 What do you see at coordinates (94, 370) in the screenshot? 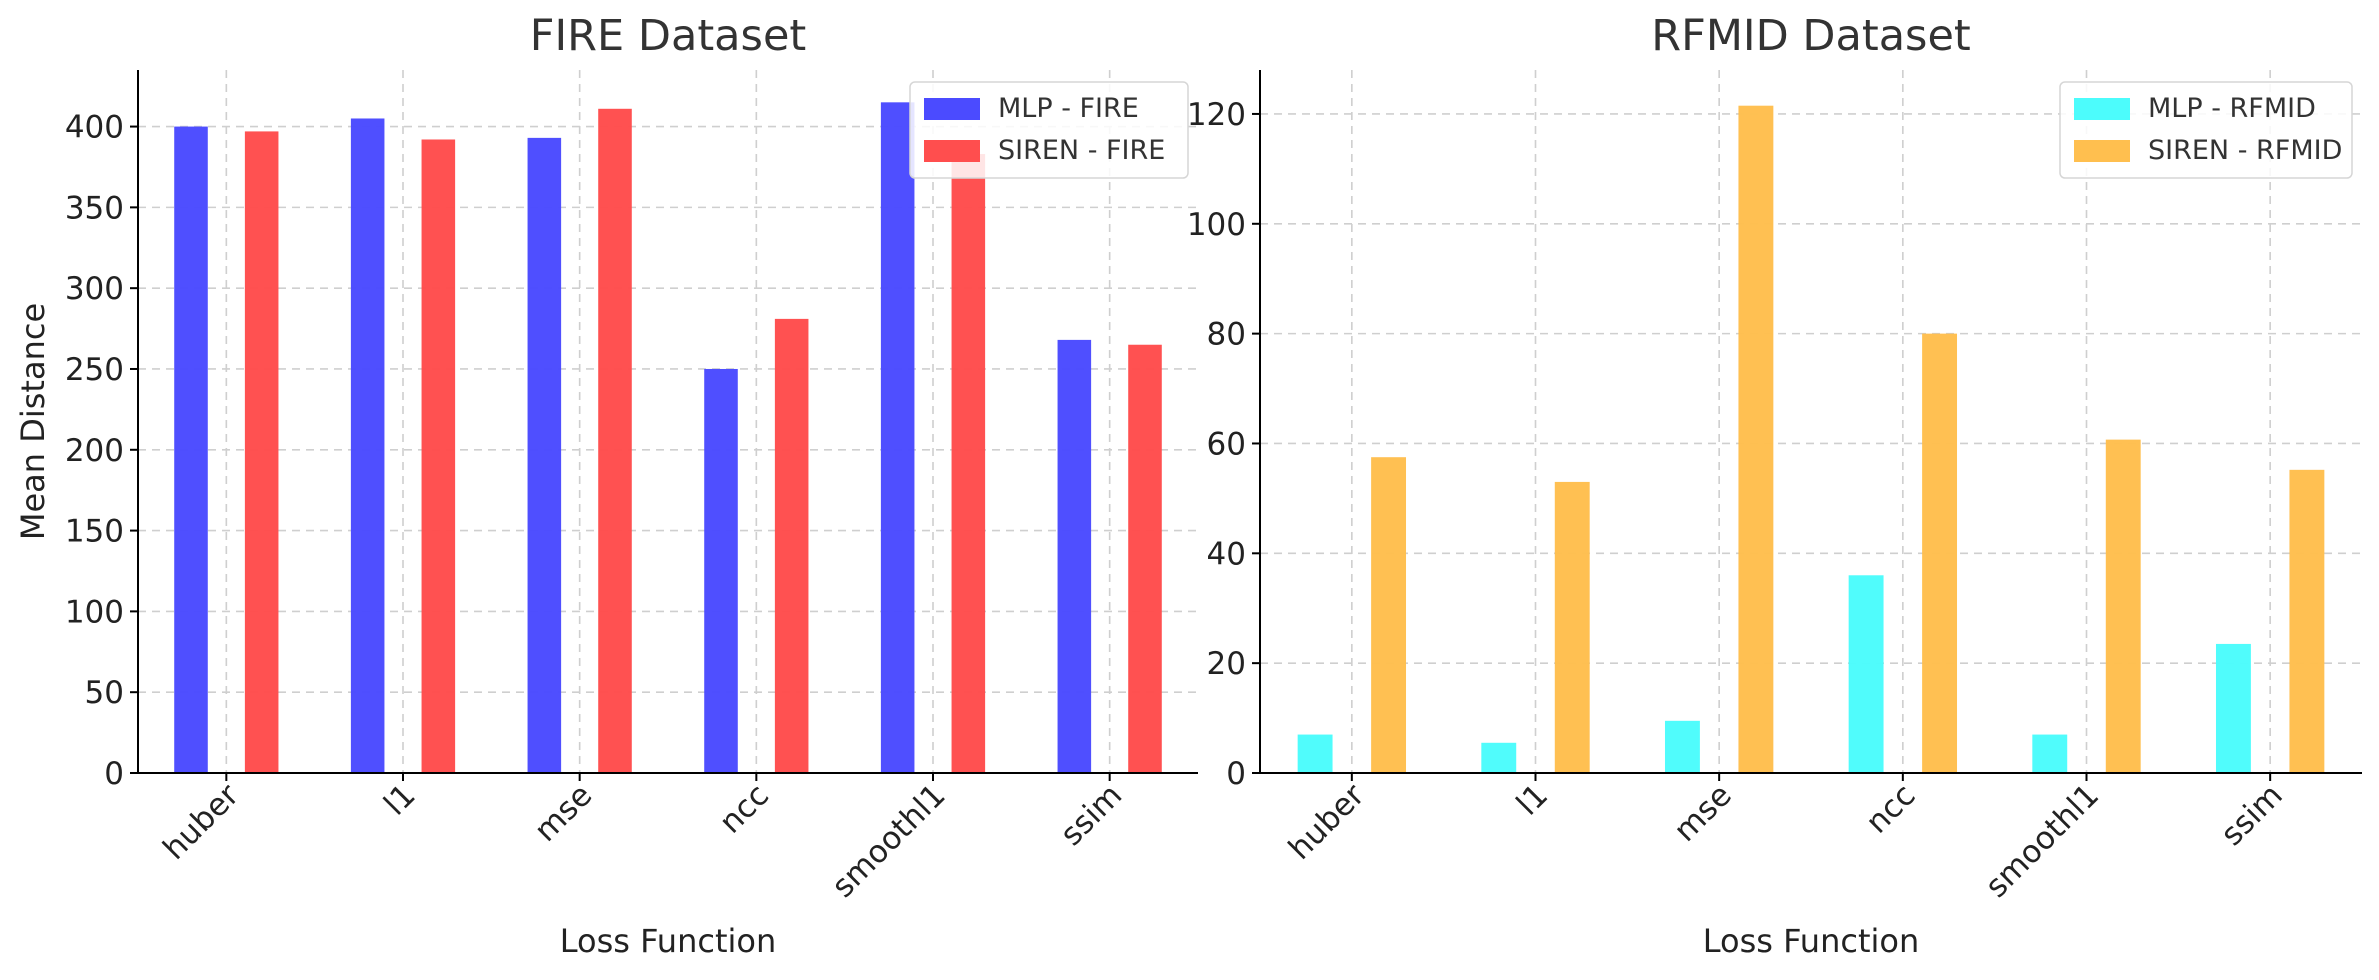
I see `y-tick-label: 250` at bounding box center [94, 370].